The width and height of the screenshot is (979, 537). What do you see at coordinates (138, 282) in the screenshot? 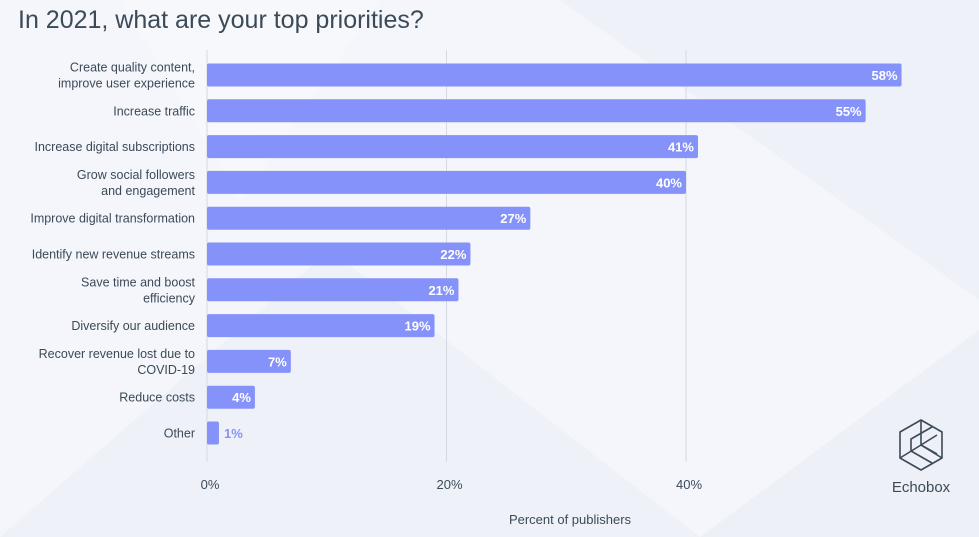
I see `category-label-line: Save time and boost` at bounding box center [138, 282].